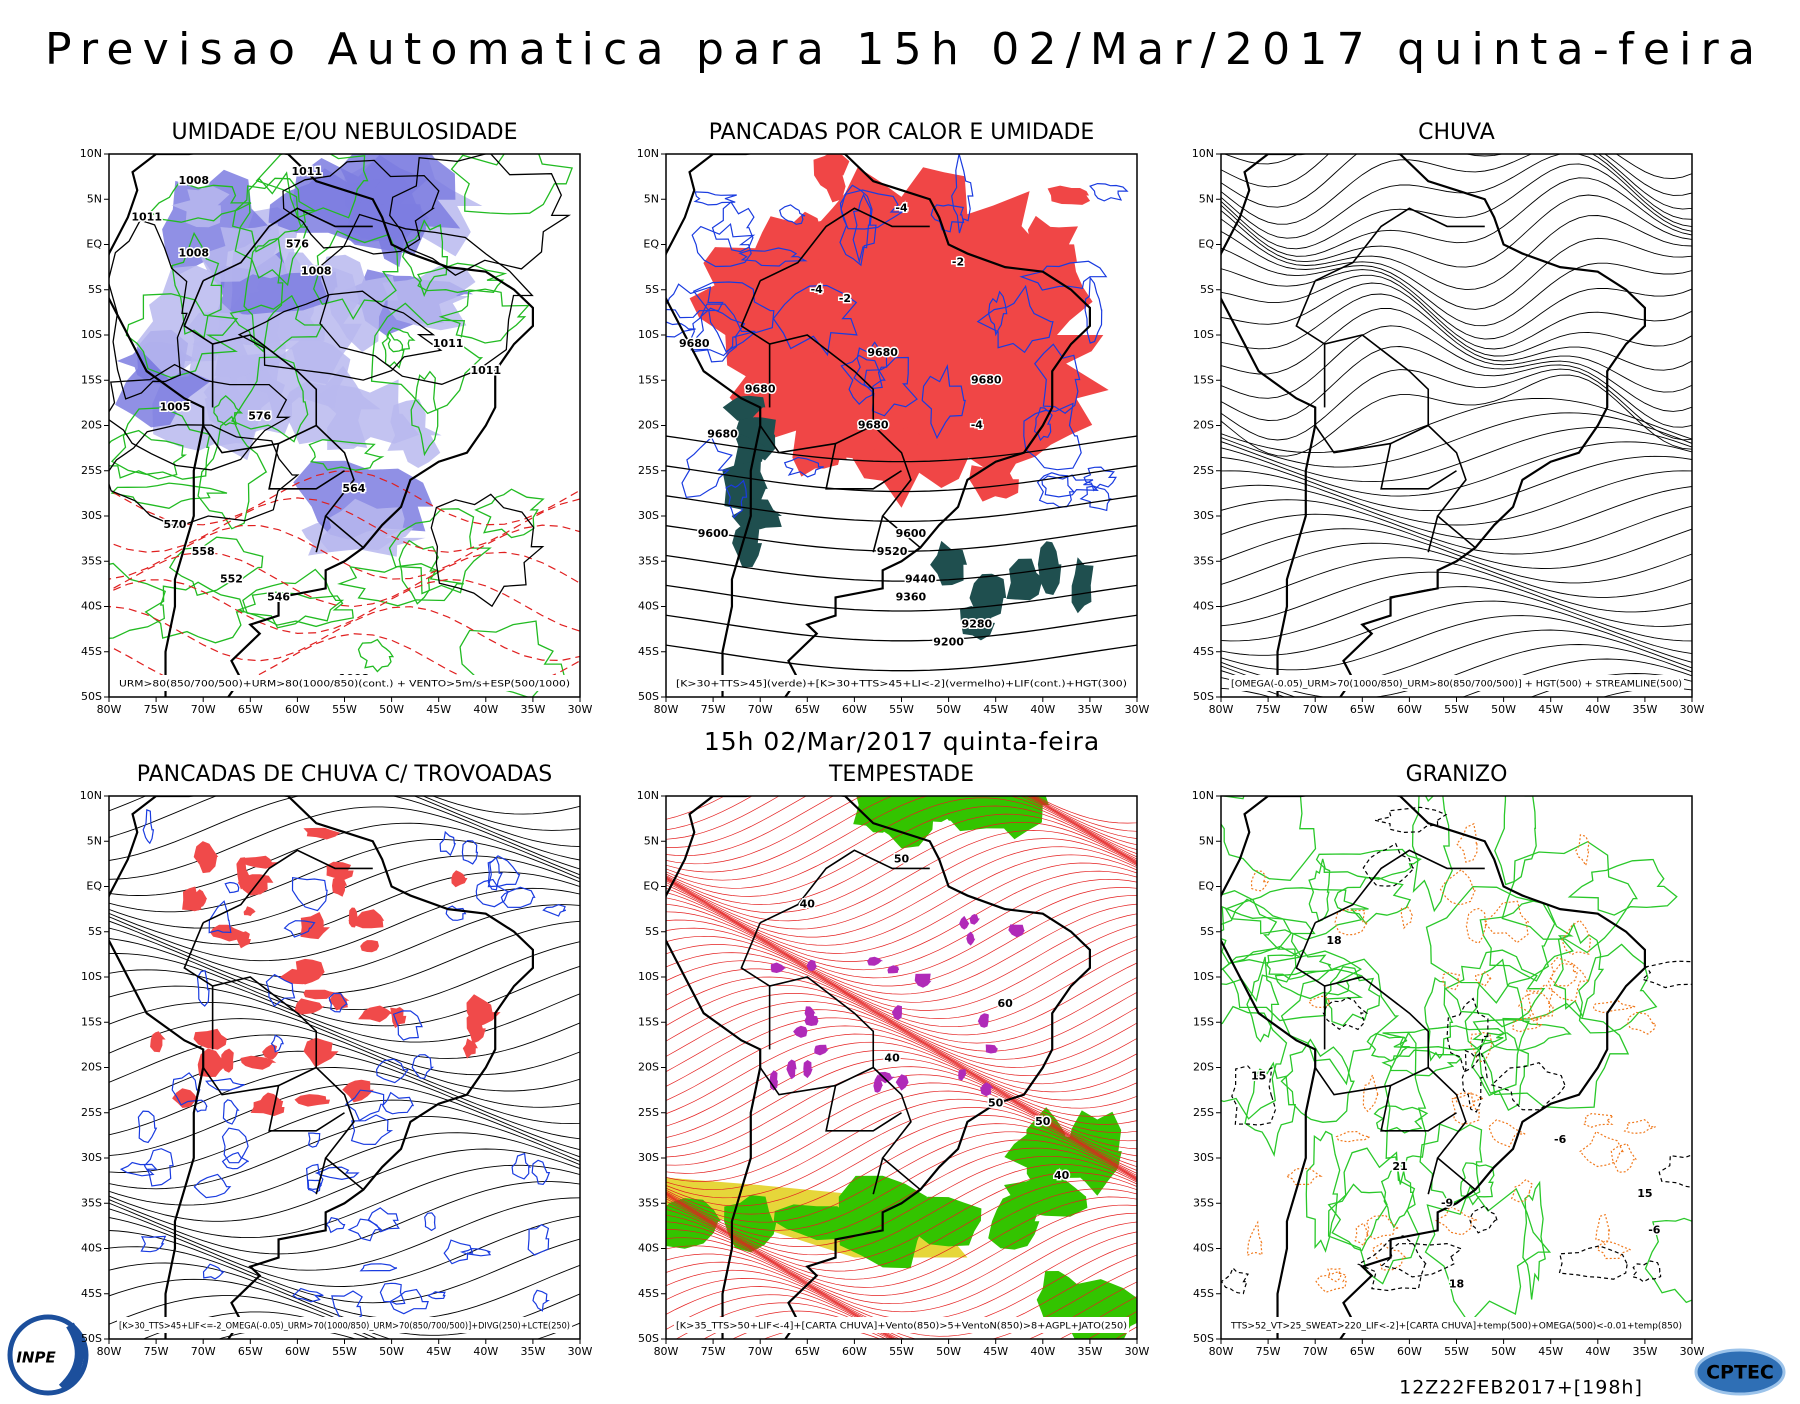  What do you see at coordinates (760, 1351) in the screenshot?
I see `lon-label: 70W` at bounding box center [760, 1351].